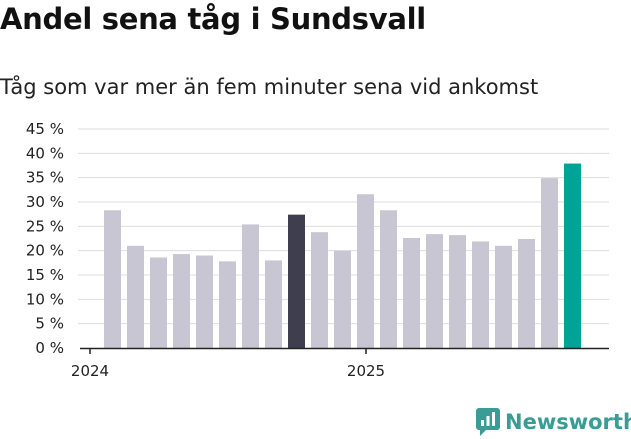 The height and width of the screenshot is (439, 631). Describe the element at coordinates (45, 129) in the screenshot. I see `y-tick-label: 45 %` at that location.